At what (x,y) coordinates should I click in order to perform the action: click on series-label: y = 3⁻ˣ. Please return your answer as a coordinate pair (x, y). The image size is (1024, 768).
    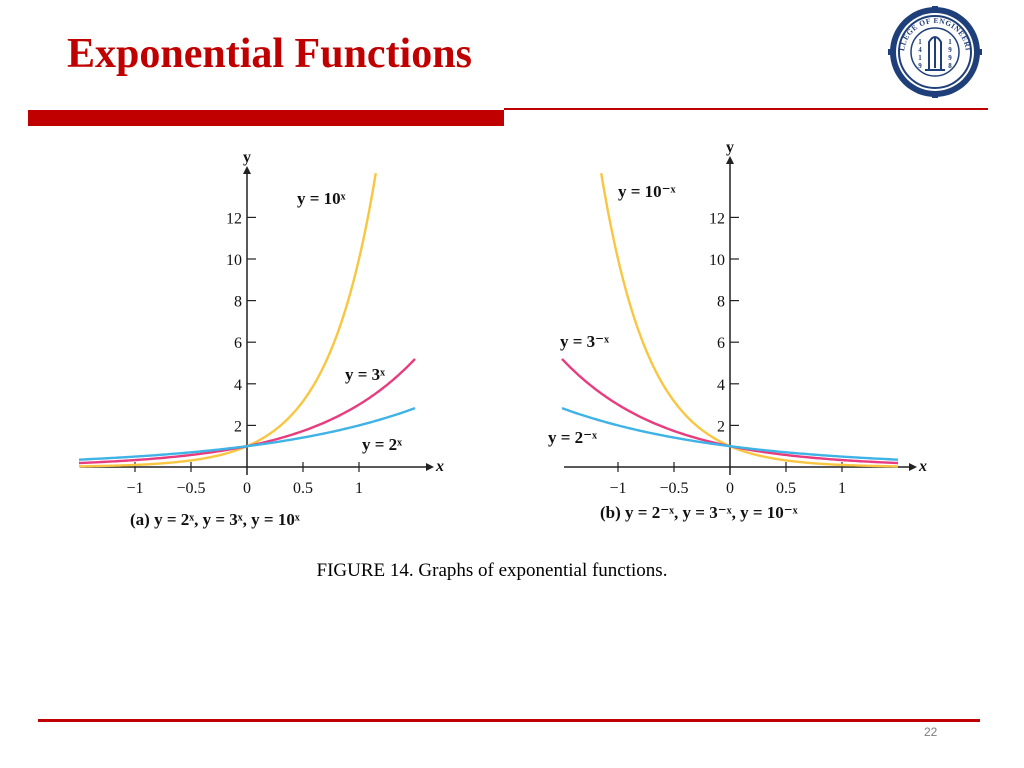
    Looking at the image, I should click on (584, 341).